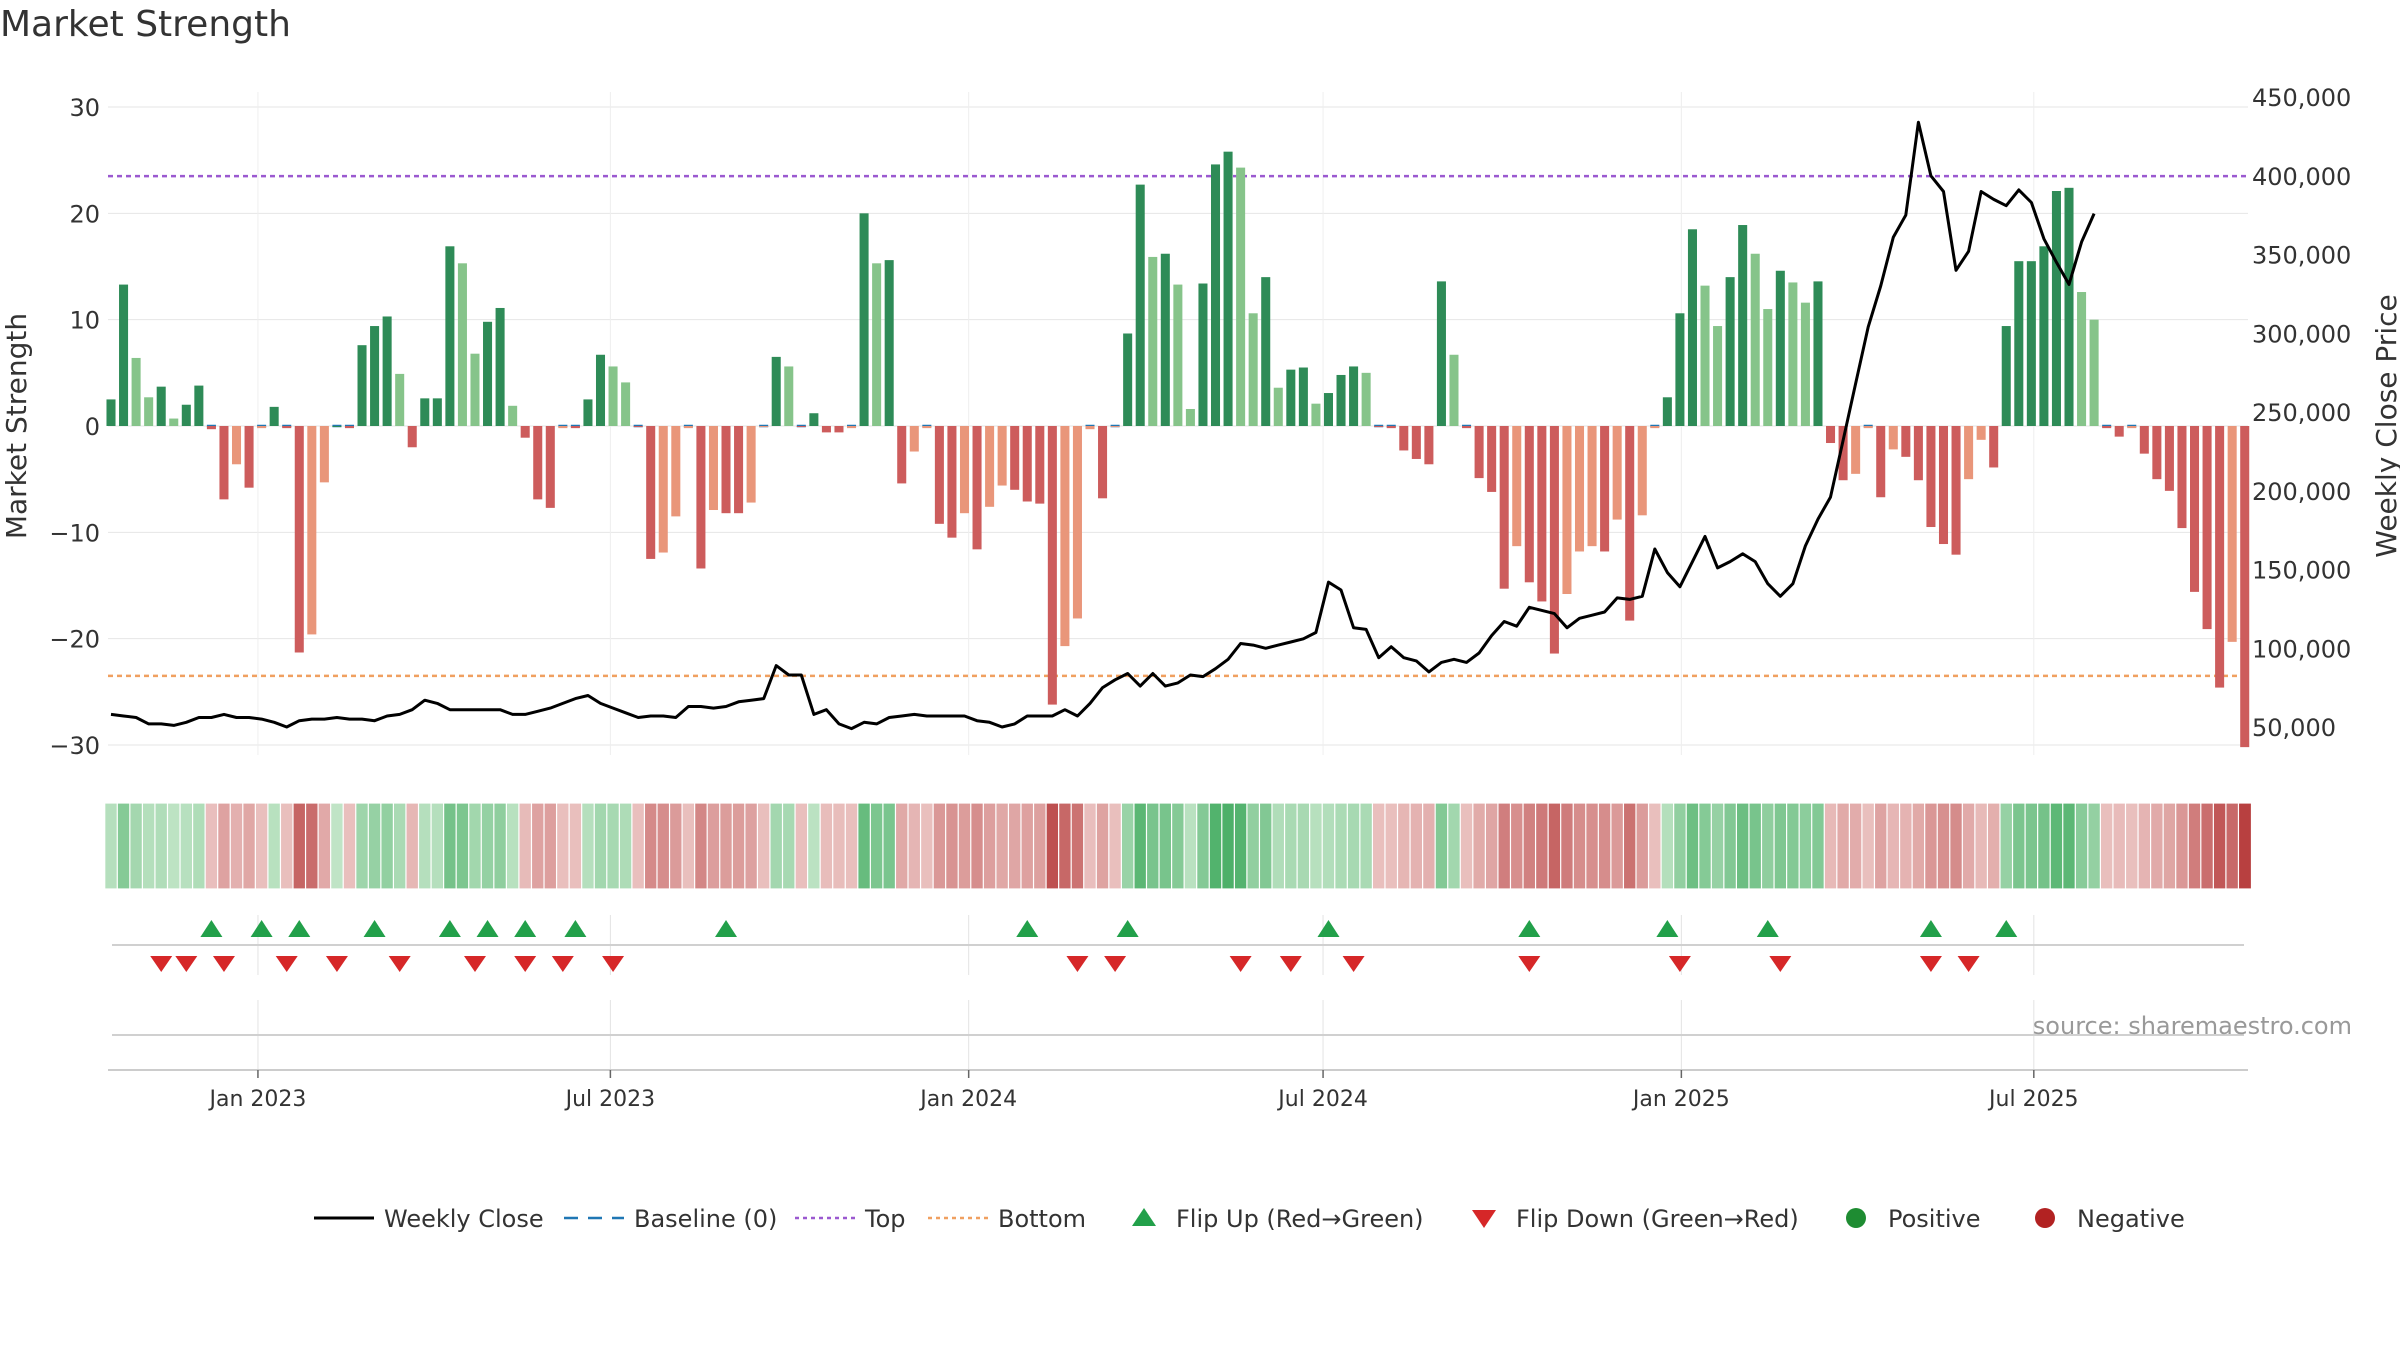  Describe the element at coordinates (1322, 1099) in the screenshot. I see `x-tick-label: Jul 2024` at that location.